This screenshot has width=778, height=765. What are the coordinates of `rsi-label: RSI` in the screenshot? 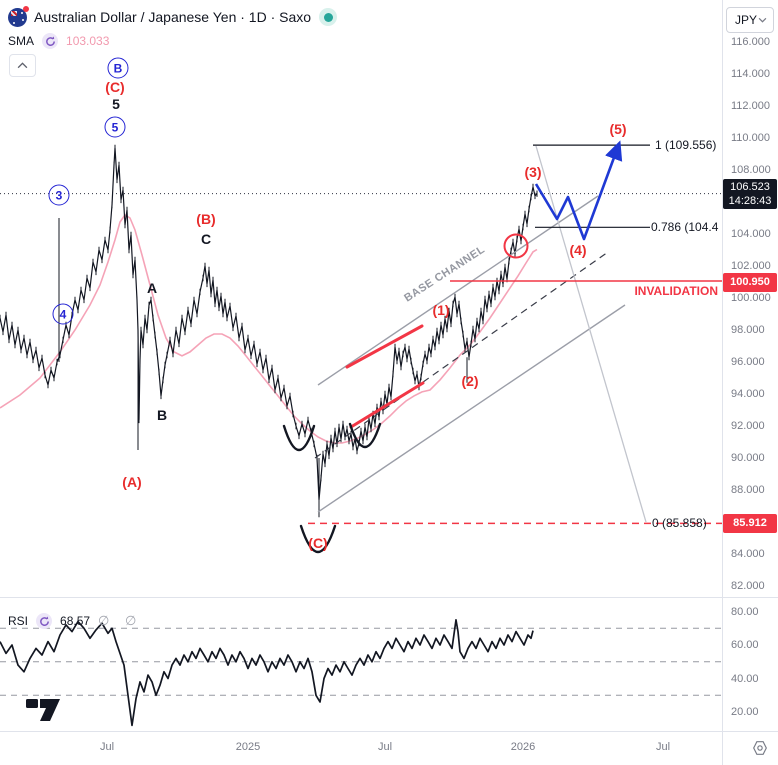 It's located at (18, 621).